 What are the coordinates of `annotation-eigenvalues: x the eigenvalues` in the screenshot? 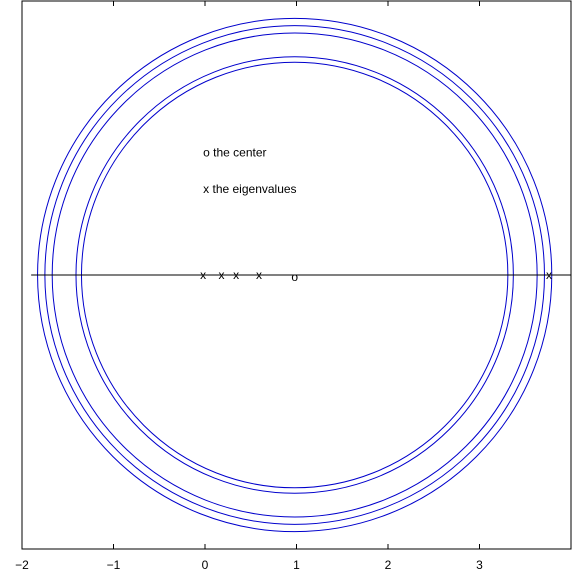 It's located at (249, 189).